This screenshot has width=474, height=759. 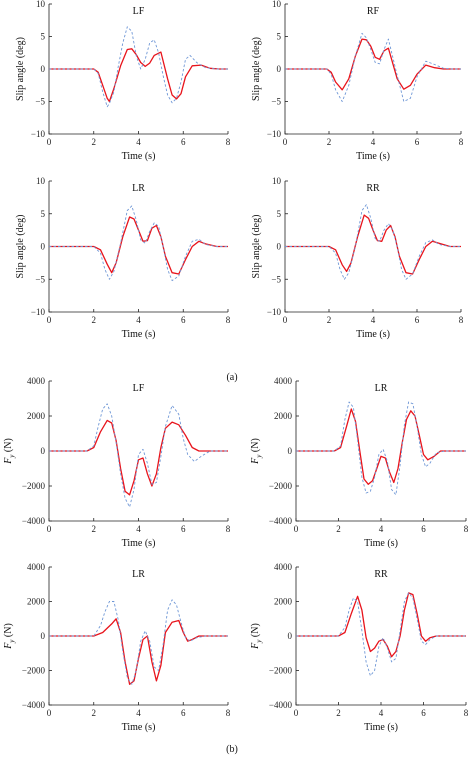 I want to click on caption-a: (a), so click(x=231, y=377).